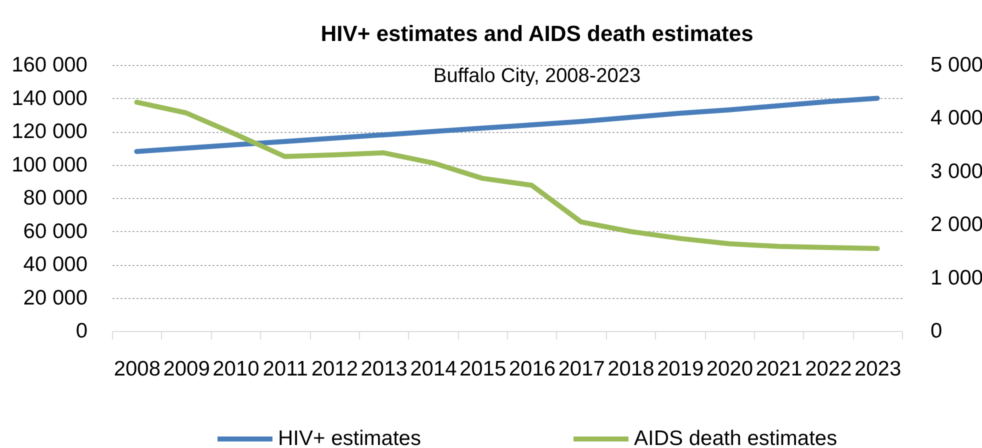  Describe the element at coordinates (50, 98) in the screenshot. I see `y-tick-label: 140 000` at that location.